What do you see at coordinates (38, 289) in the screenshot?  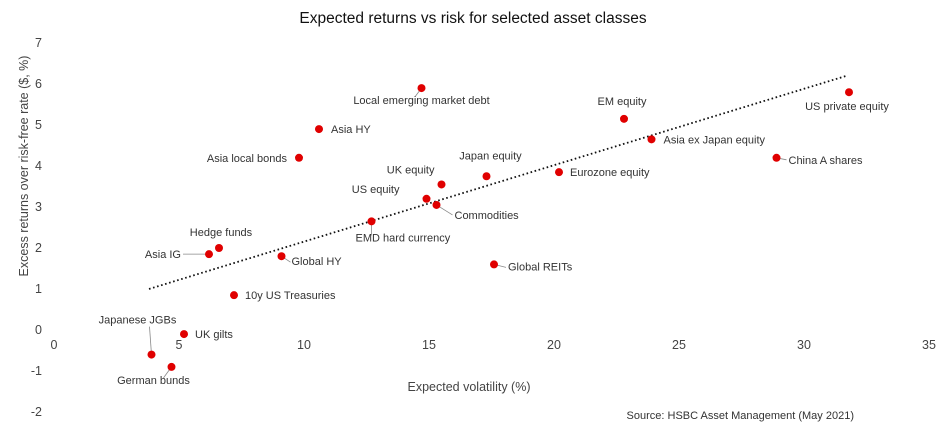 I see `y-tick-label: 1` at bounding box center [38, 289].